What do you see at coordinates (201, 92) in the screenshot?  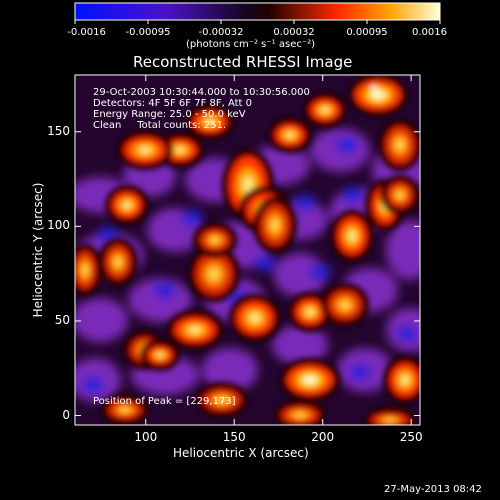 I see `annotation-time-range: 29-Oct-2003 10:30:44.000 to 10:30:56.000` at bounding box center [201, 92].